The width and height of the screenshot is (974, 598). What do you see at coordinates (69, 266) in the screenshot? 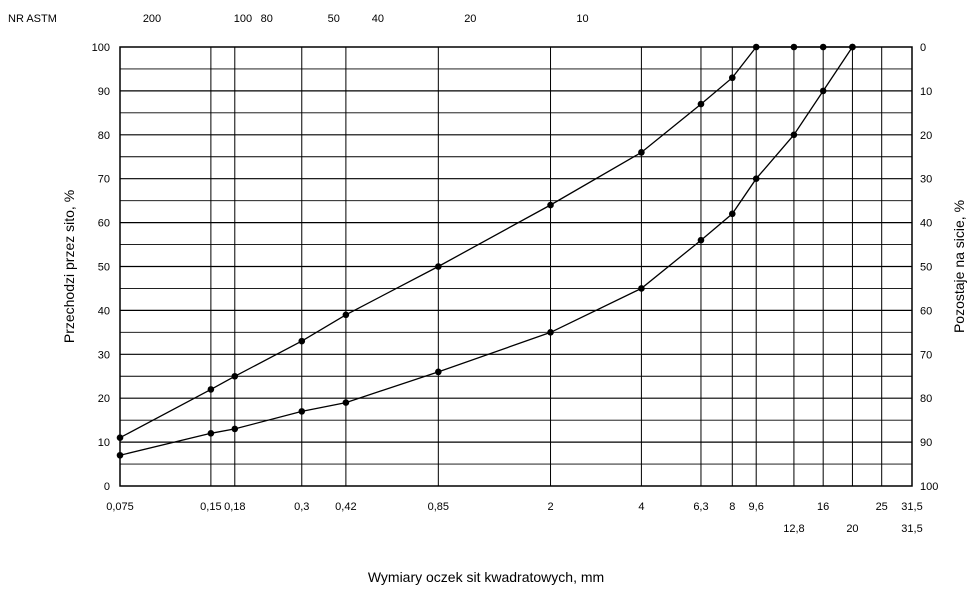
I see `y-axis-title: Przechodzi przez sito, %` at bounding box center [69, 266].